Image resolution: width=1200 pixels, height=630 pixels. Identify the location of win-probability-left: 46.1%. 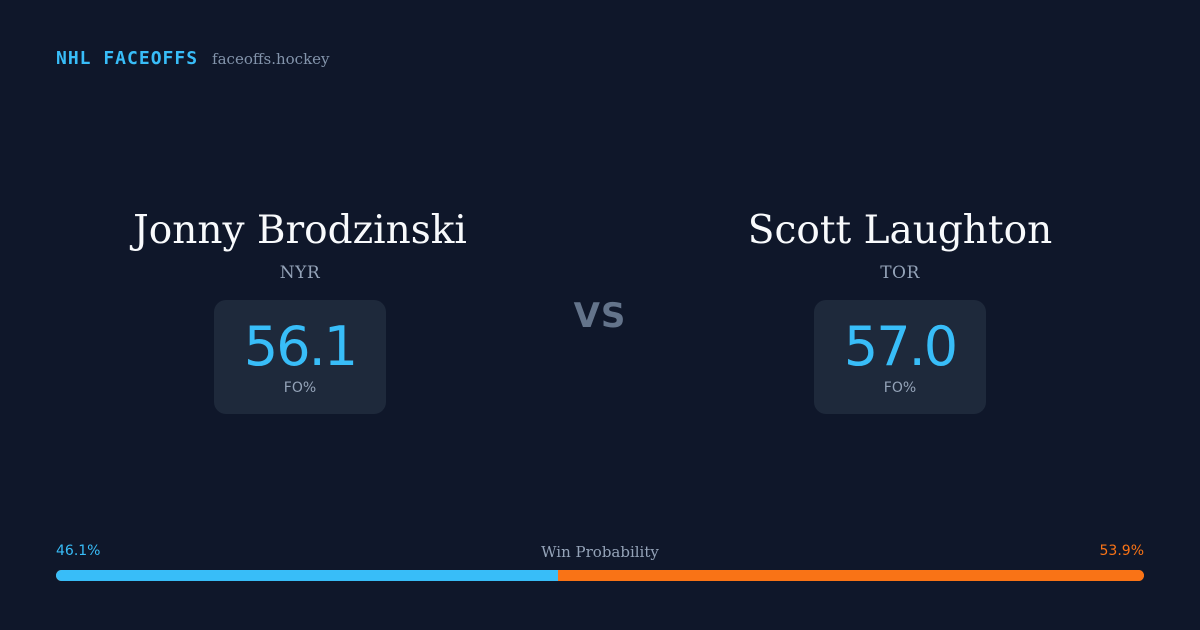
(78, 551).